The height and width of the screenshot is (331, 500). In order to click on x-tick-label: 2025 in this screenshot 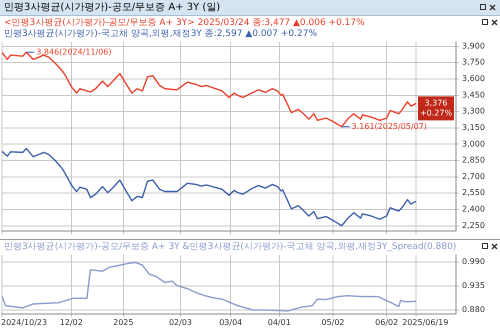, I will do `click(123, 323)`.